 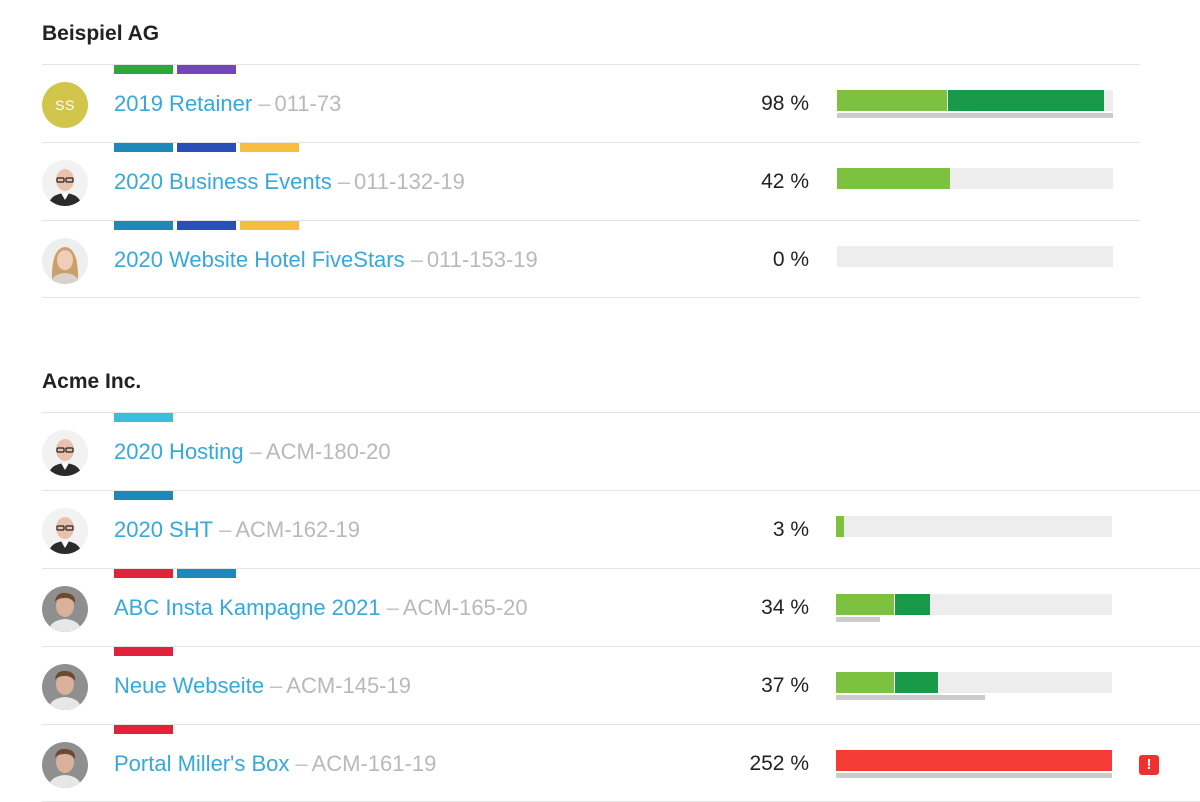 What do you see at coordinates (621, 763) in the screenshot?
I see `project-row: Portal Miller's Box – ACM-161-19 252 %!` at bounding box center [621, 763].